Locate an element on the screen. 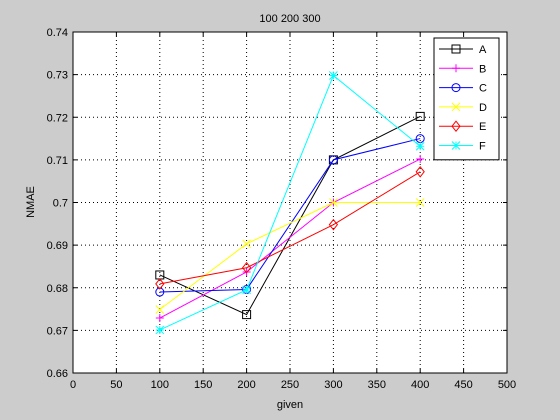 The width and height of the screenshot is (560, 420). y-tick-label: 0.74 is located at coordinates (57, 33).